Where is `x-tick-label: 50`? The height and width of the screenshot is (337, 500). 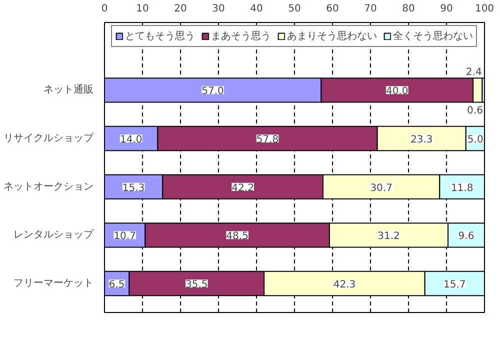 x-tick-label: 50 is located at coordinates (294, 9).